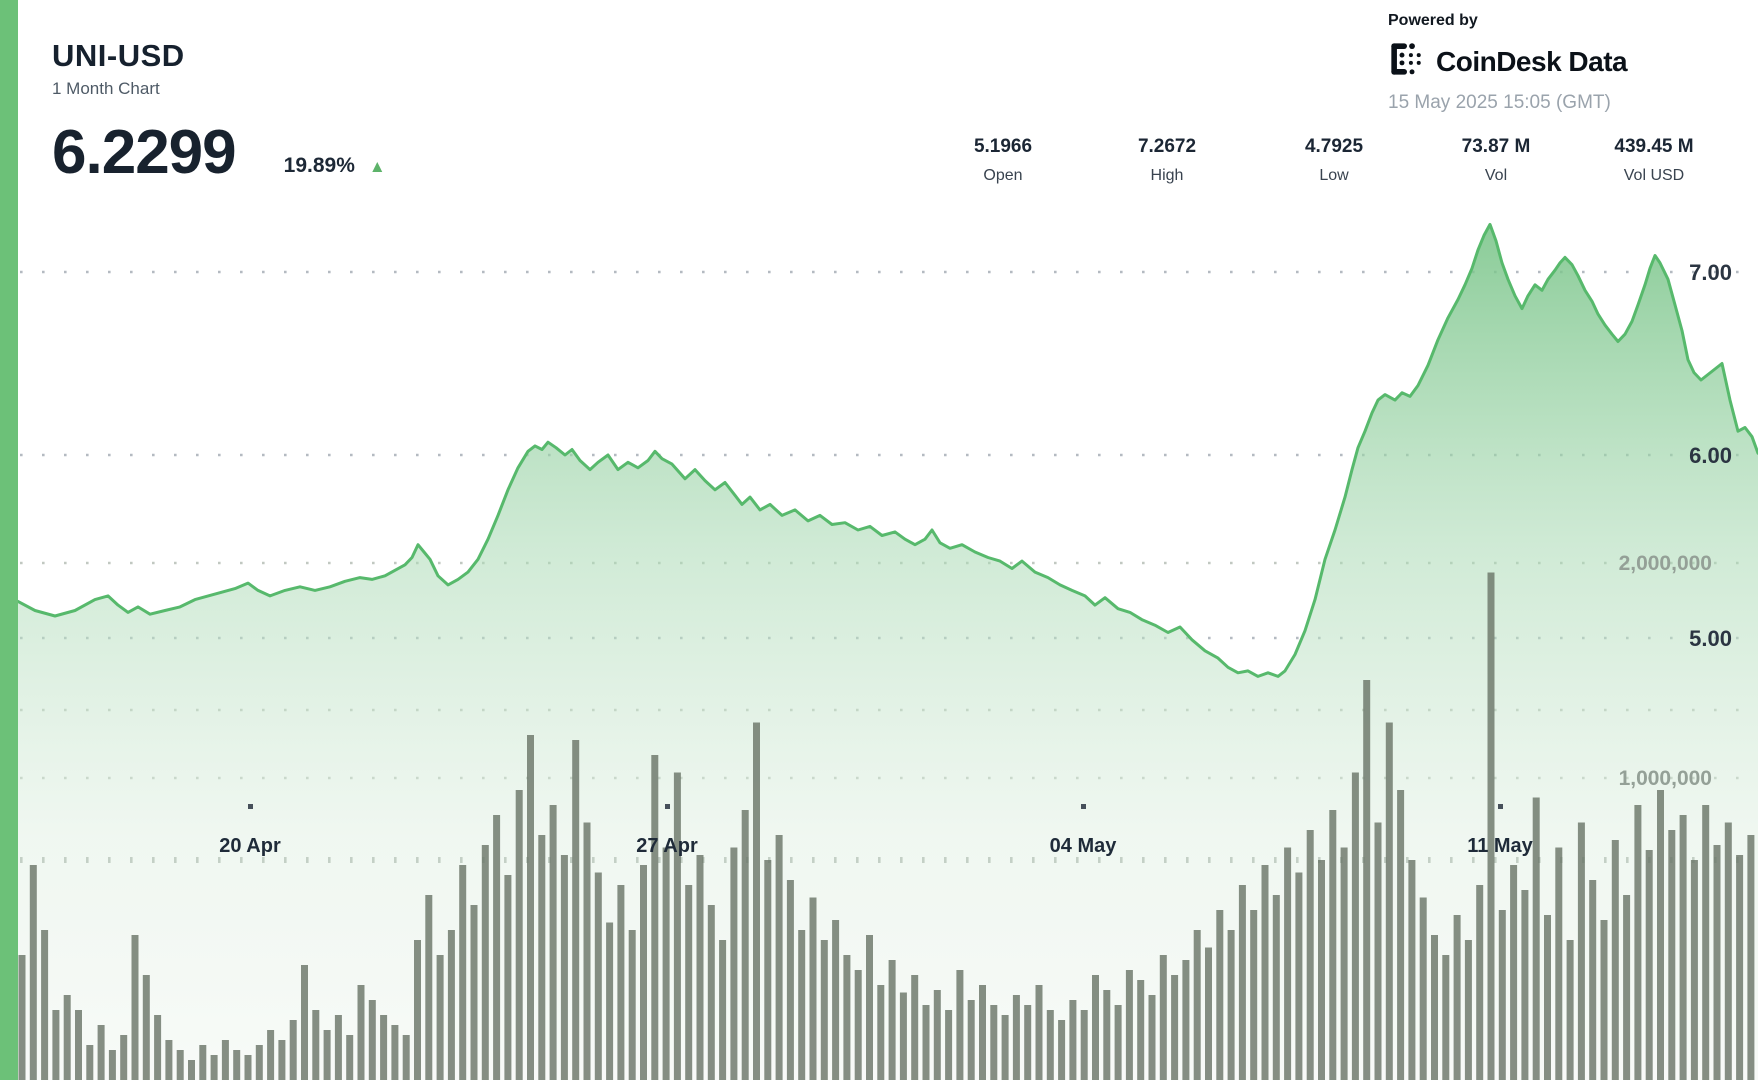  I want to click on stat-vol-value: 73.87 M, so click(1496, 146).